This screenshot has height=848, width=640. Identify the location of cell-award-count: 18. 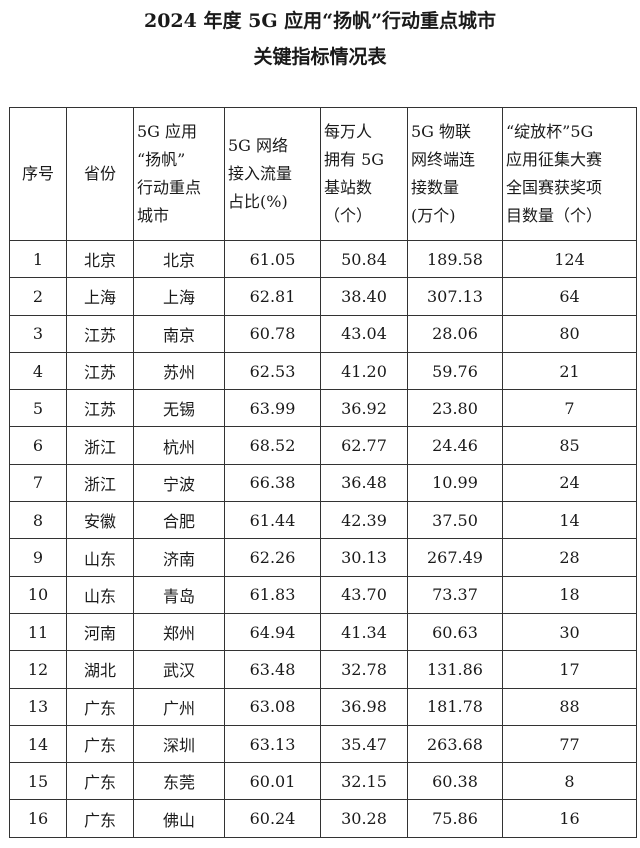
(569, 594).